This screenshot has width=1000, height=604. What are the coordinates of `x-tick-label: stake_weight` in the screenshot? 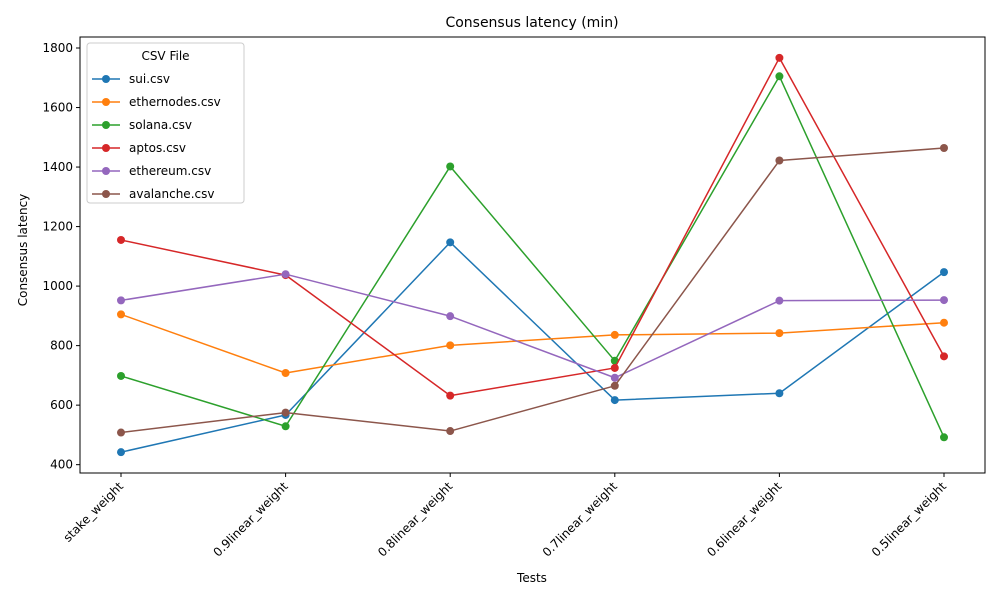 It's located at (94, 512).